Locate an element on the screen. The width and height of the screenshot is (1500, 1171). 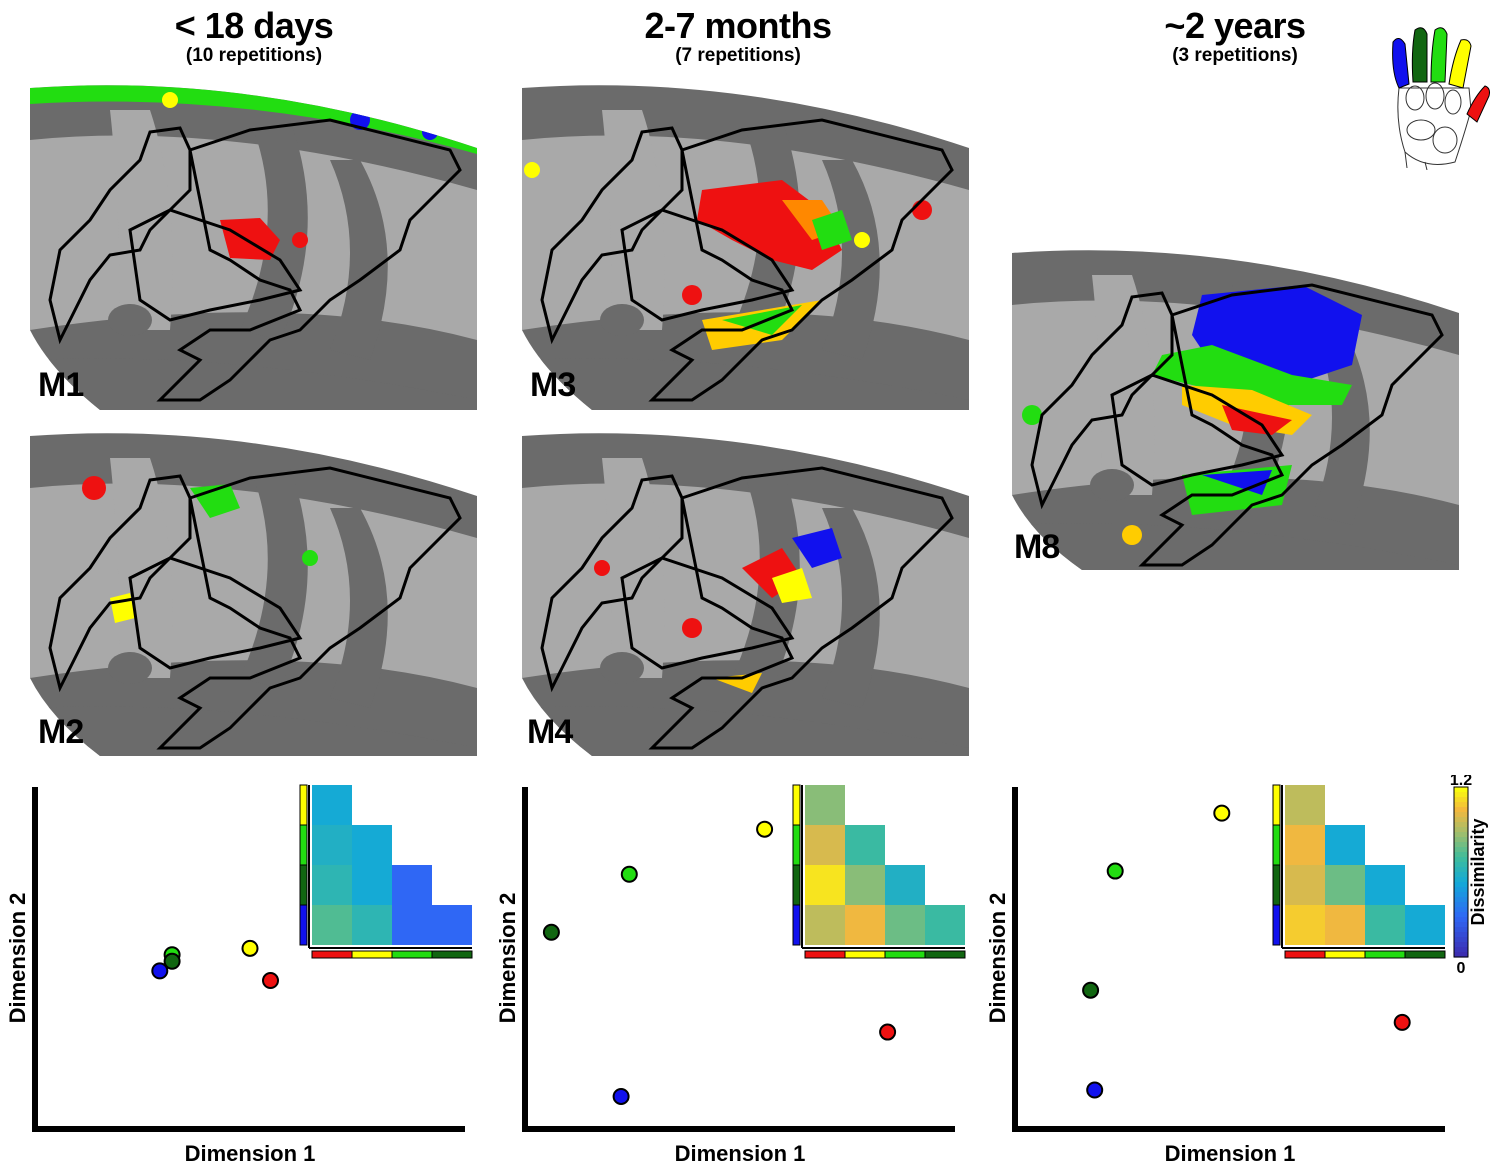
column-title-3: ~2 years (3 repetitions) is located at coordinates (1235, 37).